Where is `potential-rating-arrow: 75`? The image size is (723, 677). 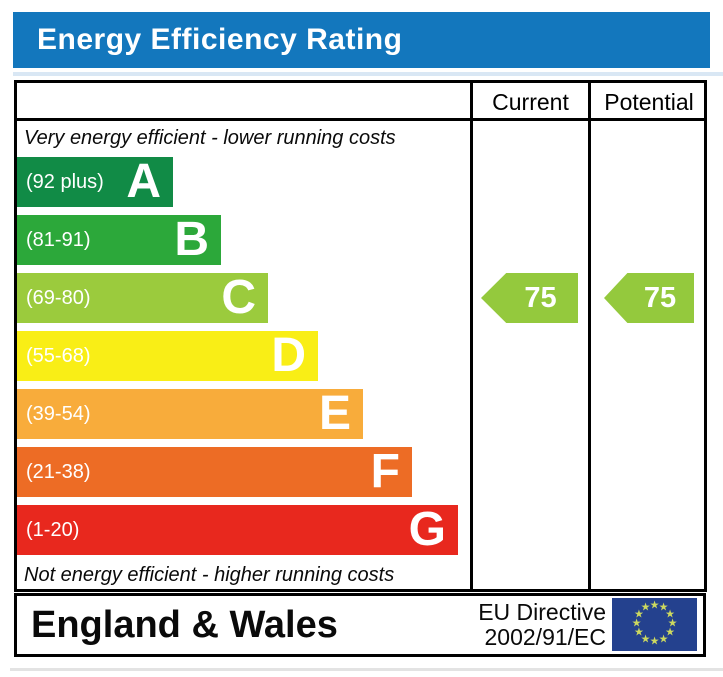 potential-rating-arrow: 75 is located at coordinates (649, 298).